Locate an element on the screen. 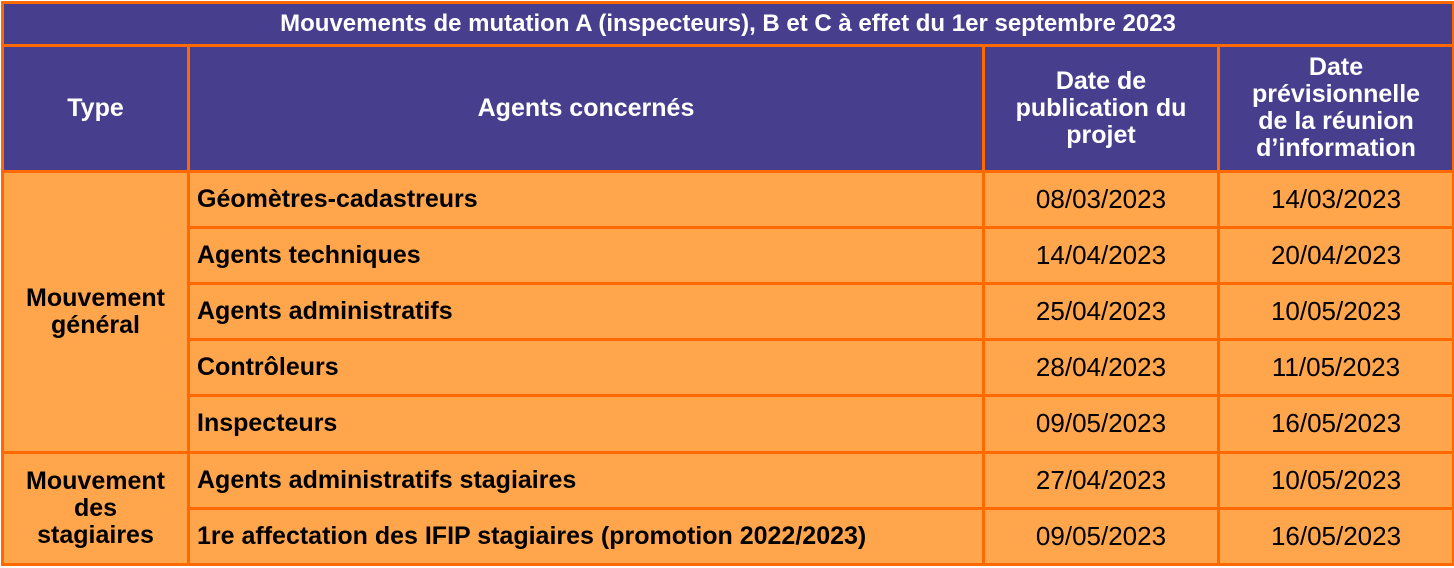 The image size is (1454, 568). header-publication-line-2: publication du is located at coordinates (1101, 107).